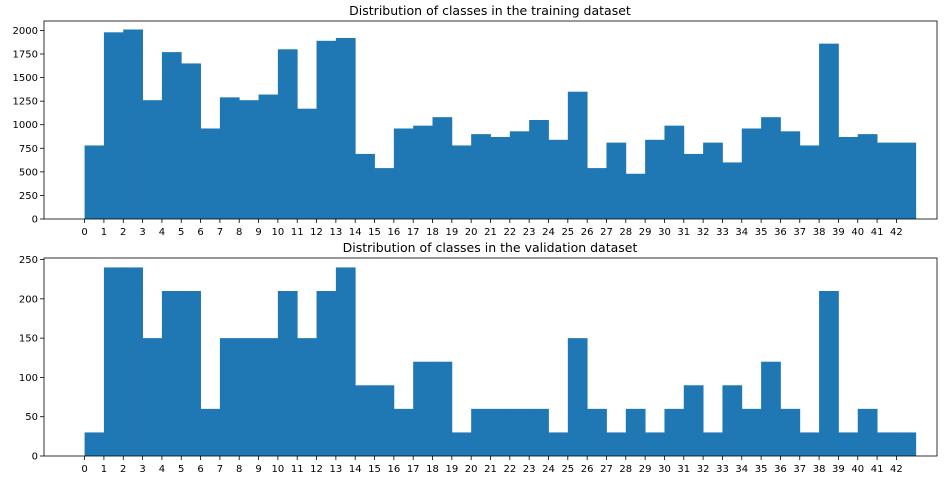 The height and width of the screenshot is (480, 944). I want to click on validation-xtick-label: 24, so click(548, 469).